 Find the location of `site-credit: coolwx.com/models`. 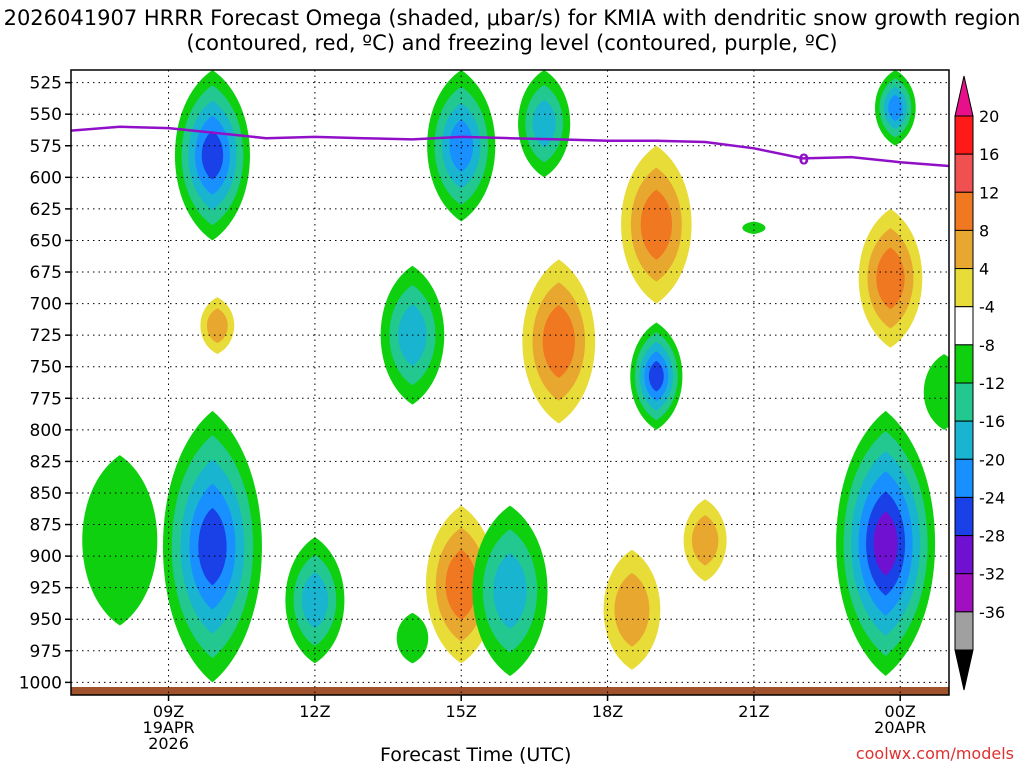

site-credit: coolwx.com/models is located at coordinates (934, 753).